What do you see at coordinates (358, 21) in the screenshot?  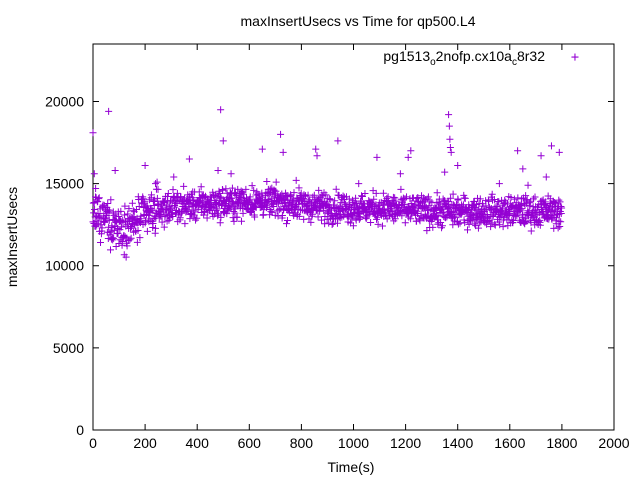 I see `chart-title: maxInsertUsecs vs Time for qp500.L4` at bounding box center [358, 21].